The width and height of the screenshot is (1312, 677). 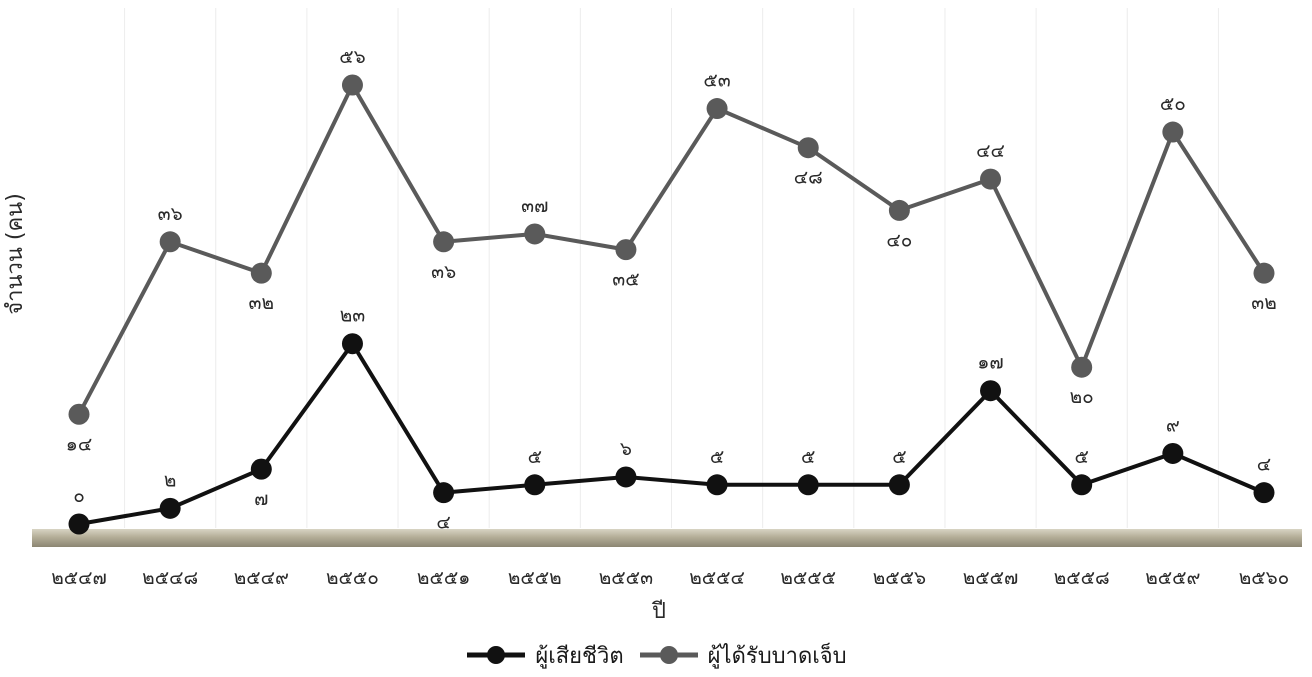 What do you see at coordinates (1172, 578) in the screenshot?
I see `x-tick-label: ๒๕๕๙` at bounding box center [1172, 578].